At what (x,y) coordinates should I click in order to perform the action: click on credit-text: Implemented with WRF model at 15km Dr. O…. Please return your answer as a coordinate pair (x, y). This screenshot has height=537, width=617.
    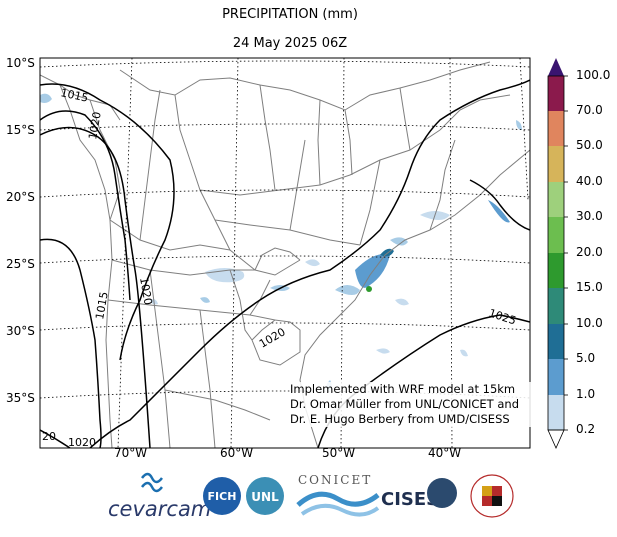
    Looking at the image, I should click on (412, 404).